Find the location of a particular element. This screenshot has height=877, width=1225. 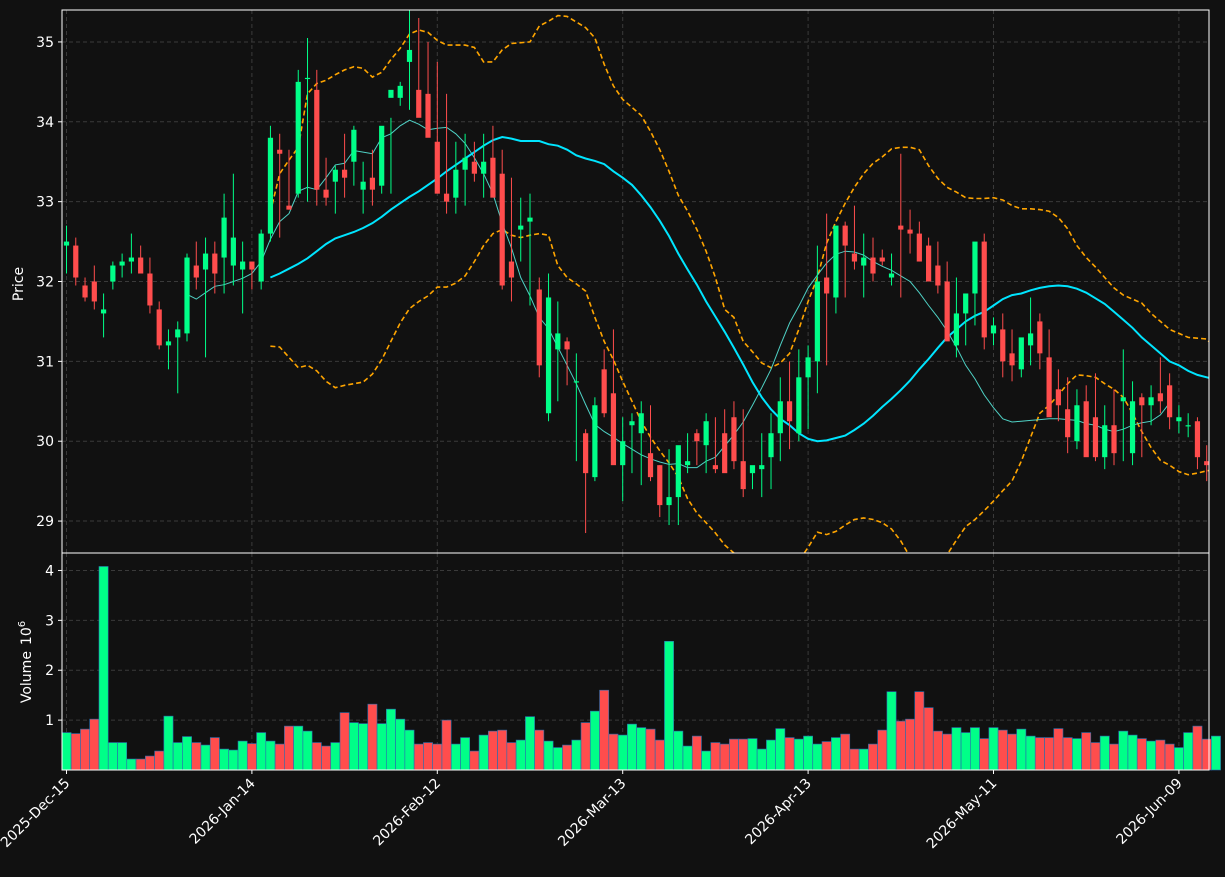

price-y-axis: 29 30 31 32 33 34 35 is located at coordinates (49, 282).